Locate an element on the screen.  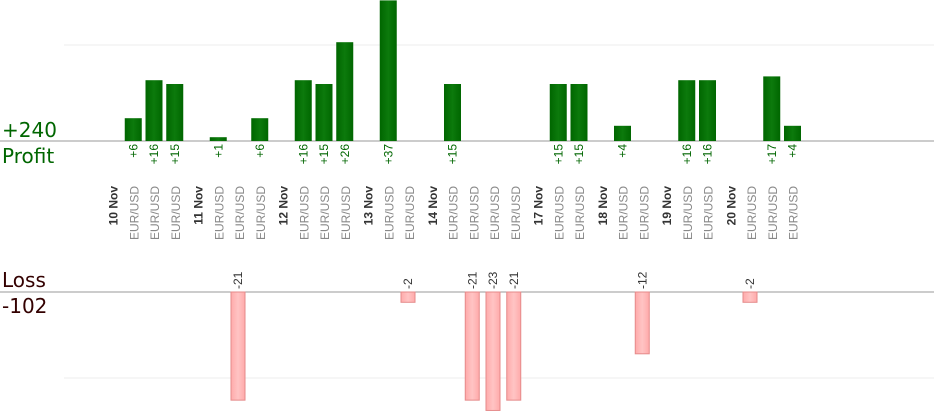
profit-value-label: +1 is located at coordinates (218, 151).